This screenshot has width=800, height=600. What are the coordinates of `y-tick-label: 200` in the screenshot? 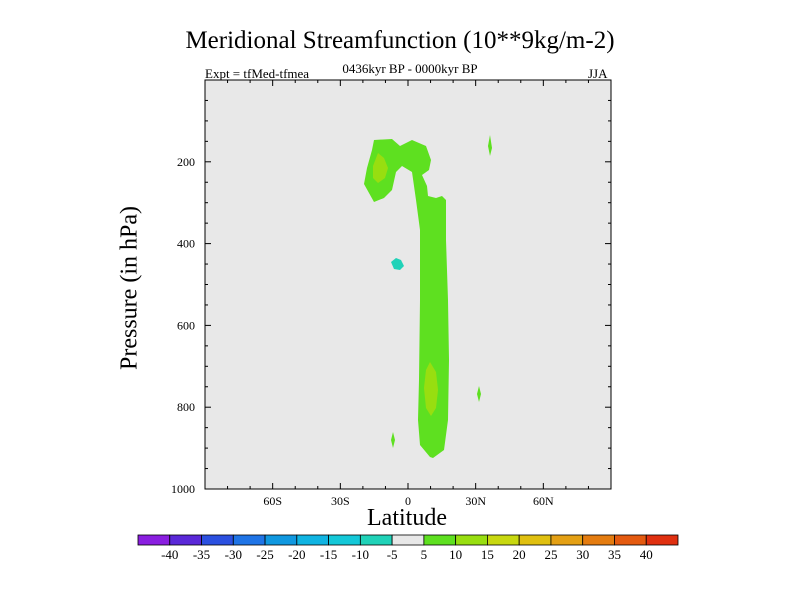 It's located at (186, 162).